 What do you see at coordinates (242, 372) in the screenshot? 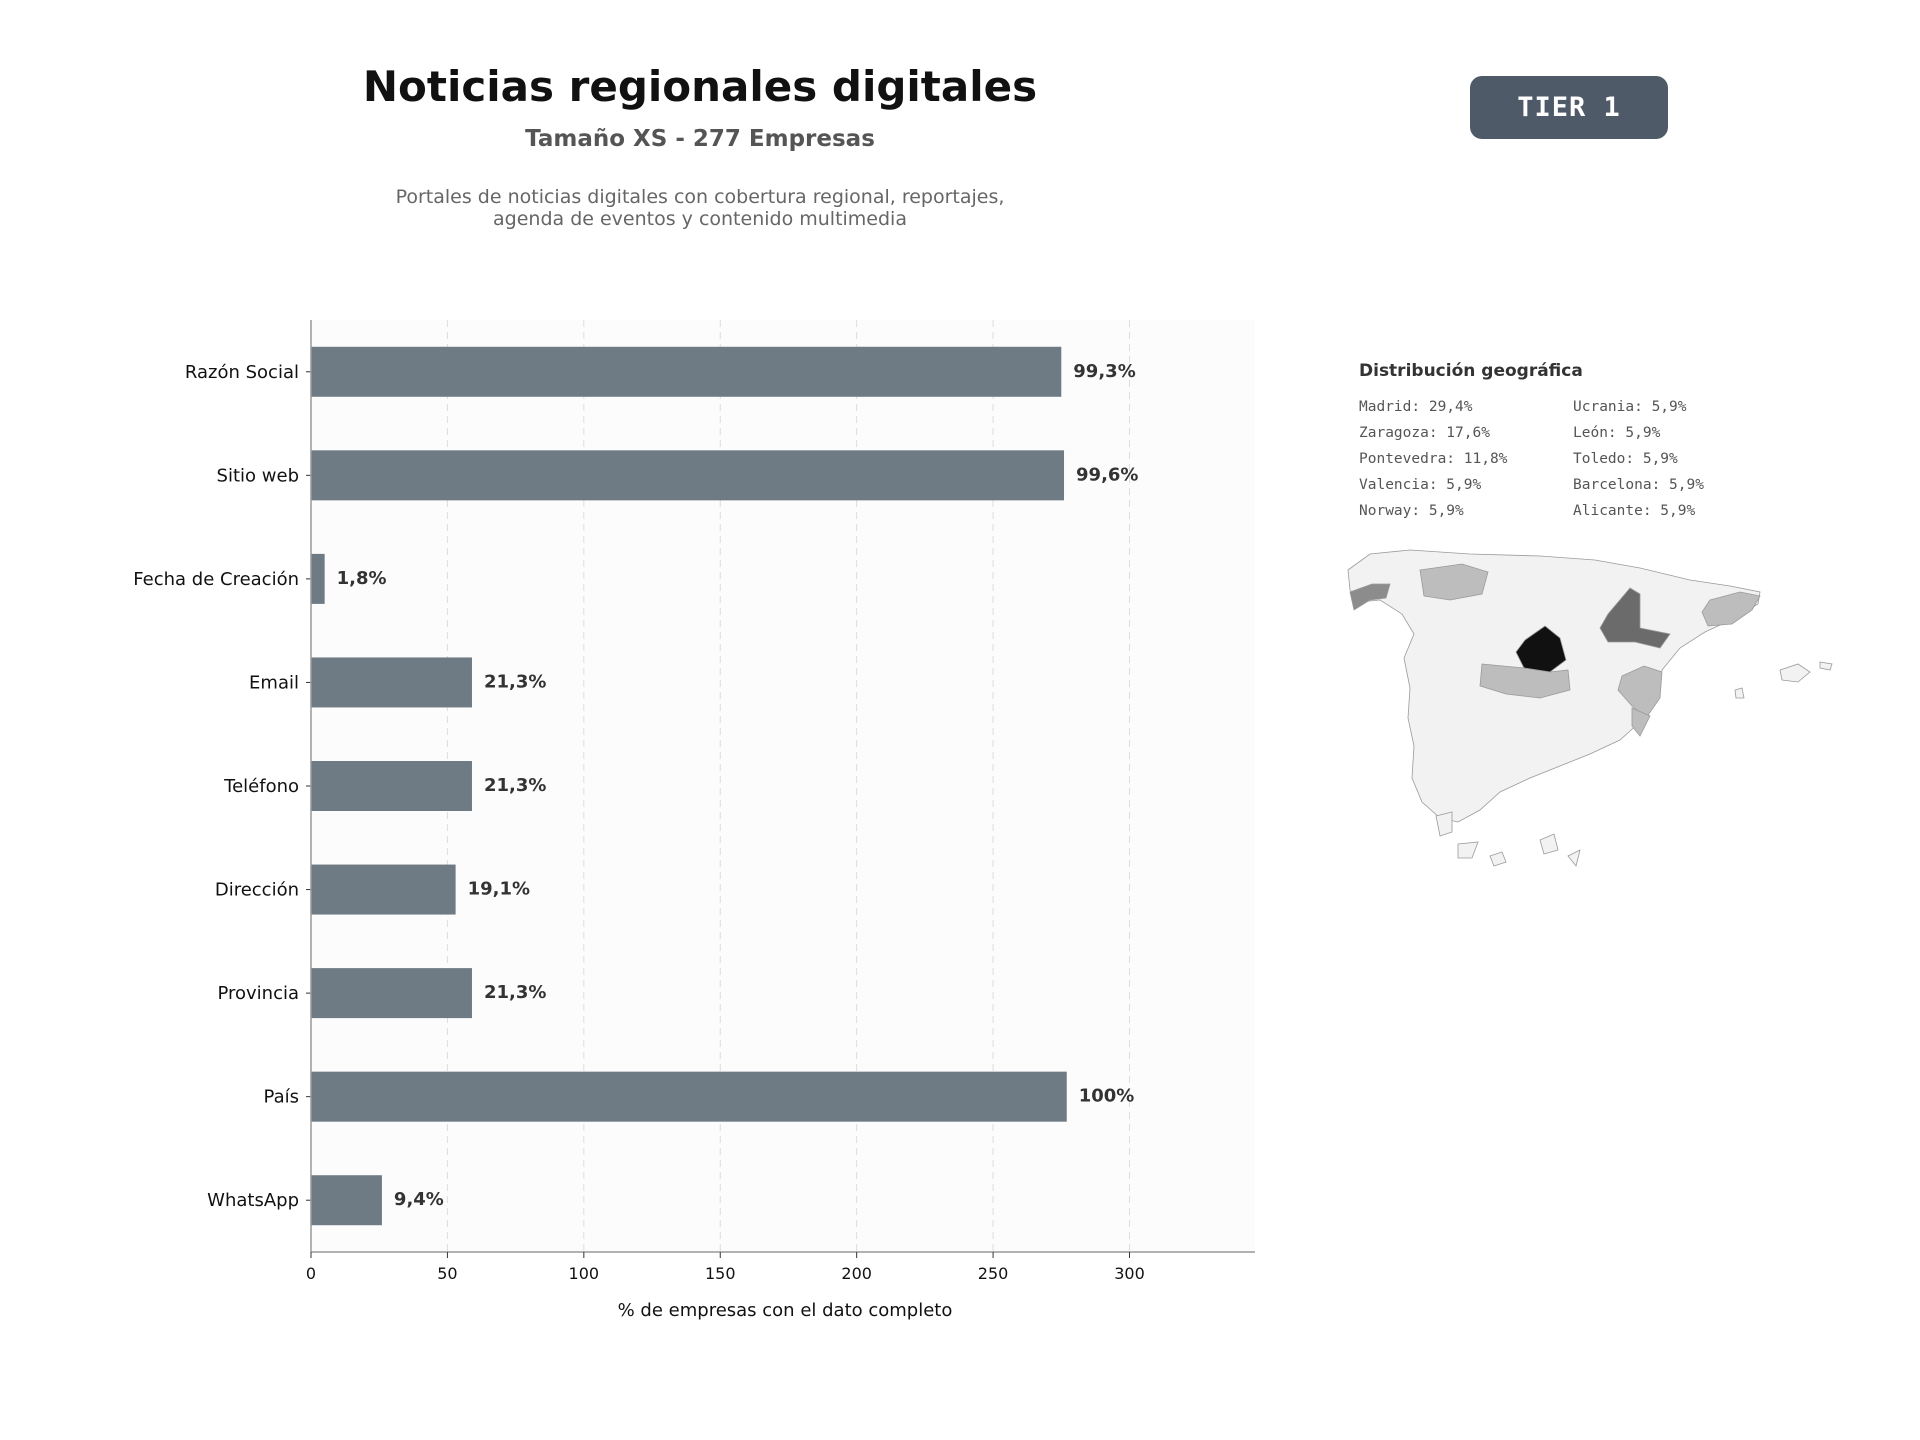
I see `category-label: Razón Social` at bounding box center [242, 372].